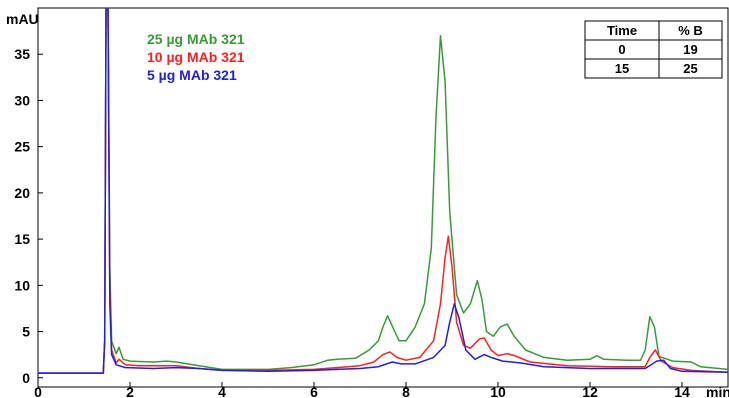  Describe the element at coordinates (362, 390) in the screenshot. I see `x-axis-ticks: 0 2 4 6 8 10 12 14` at that location.